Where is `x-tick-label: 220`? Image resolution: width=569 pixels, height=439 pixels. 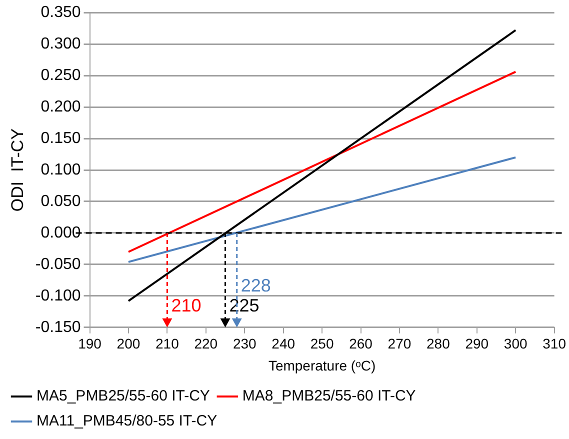
x-tick-label: 220 is located at coordinates (206, 344).